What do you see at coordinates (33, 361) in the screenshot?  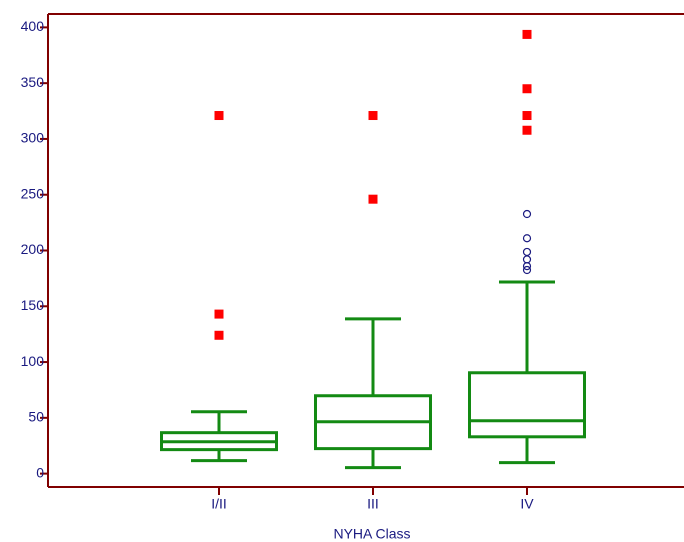 I see `y-tick-label: 100` at bounding box center [33, 361].